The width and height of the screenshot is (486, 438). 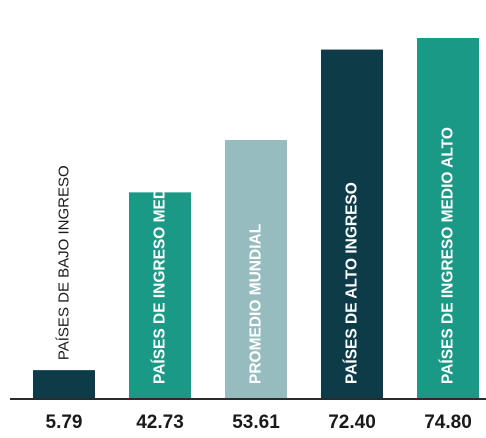 I want to click on category-label-4: PAÍSES DE ALTO INGRESO, so click(x=352, y=283).